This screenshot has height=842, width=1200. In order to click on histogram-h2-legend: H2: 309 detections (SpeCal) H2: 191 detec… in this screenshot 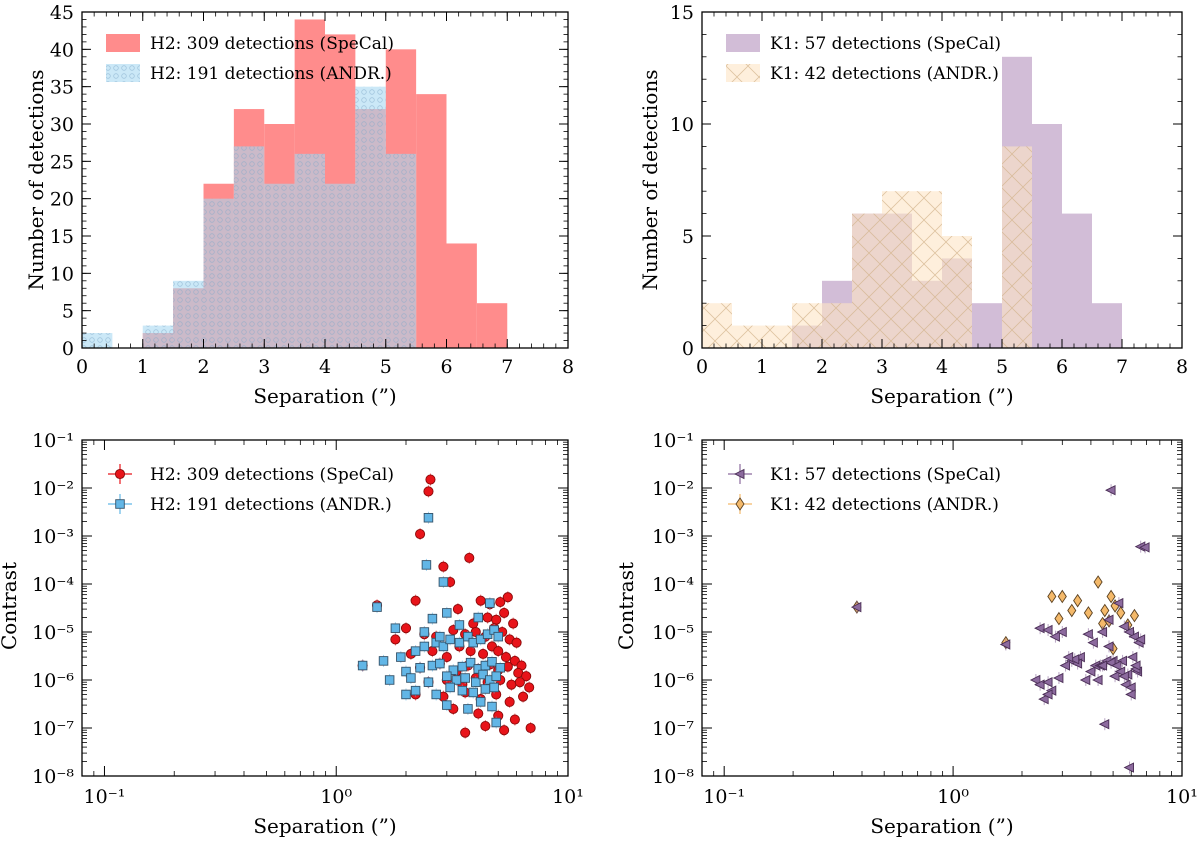, I will do `click(250, 59)`.